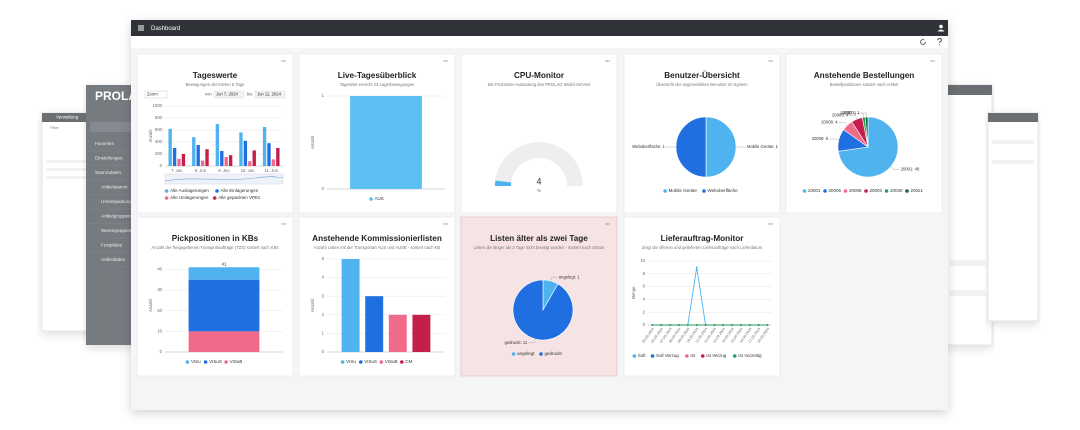  I want to click on navigator, so click(224, 179).